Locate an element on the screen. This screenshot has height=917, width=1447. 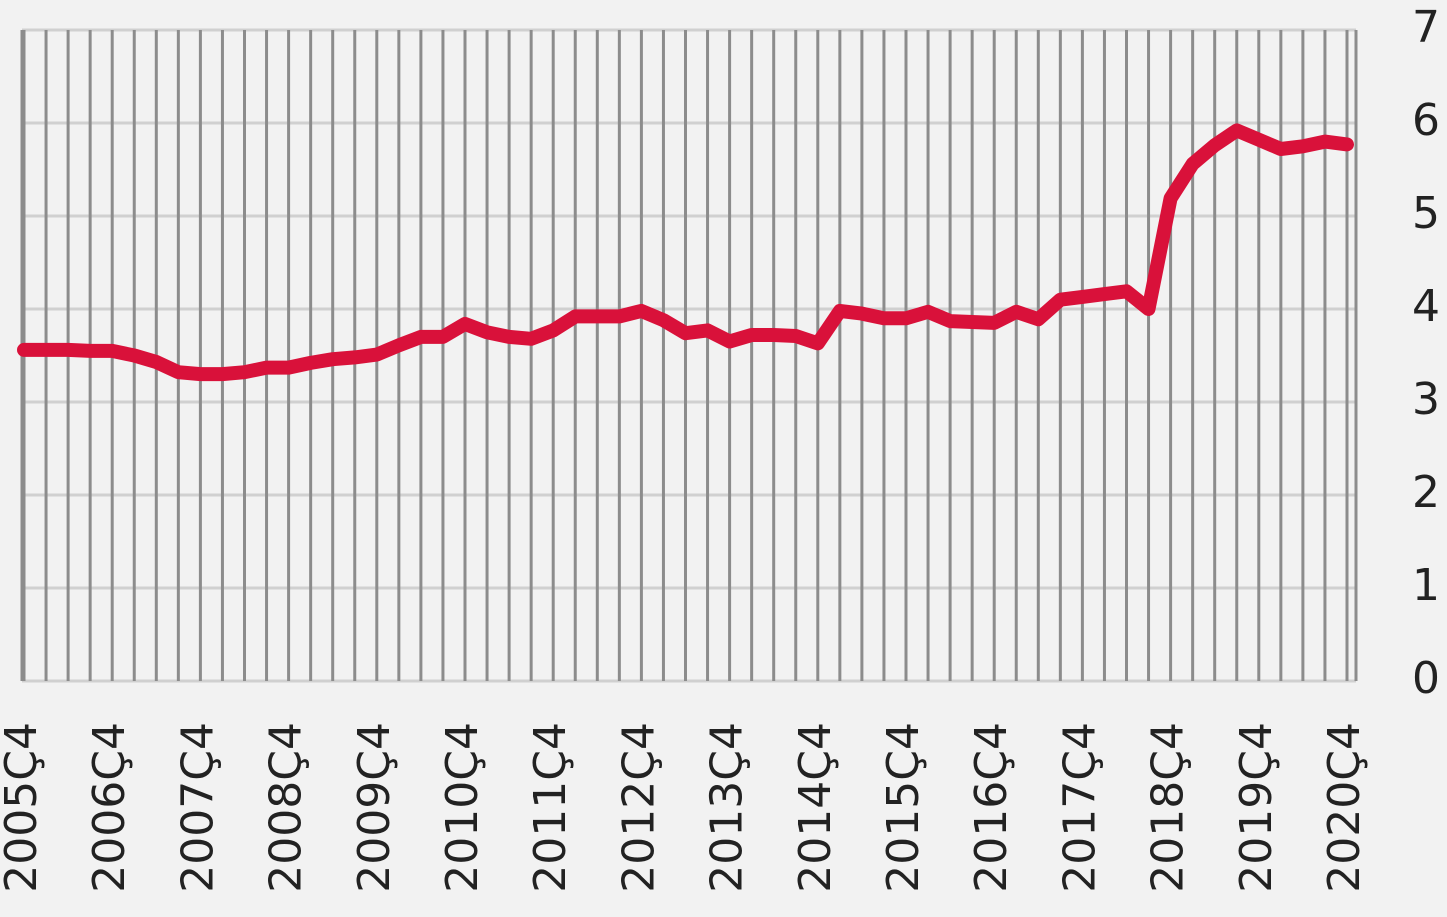
y-tick-label: 4 is located at coordinates (1426, 306).